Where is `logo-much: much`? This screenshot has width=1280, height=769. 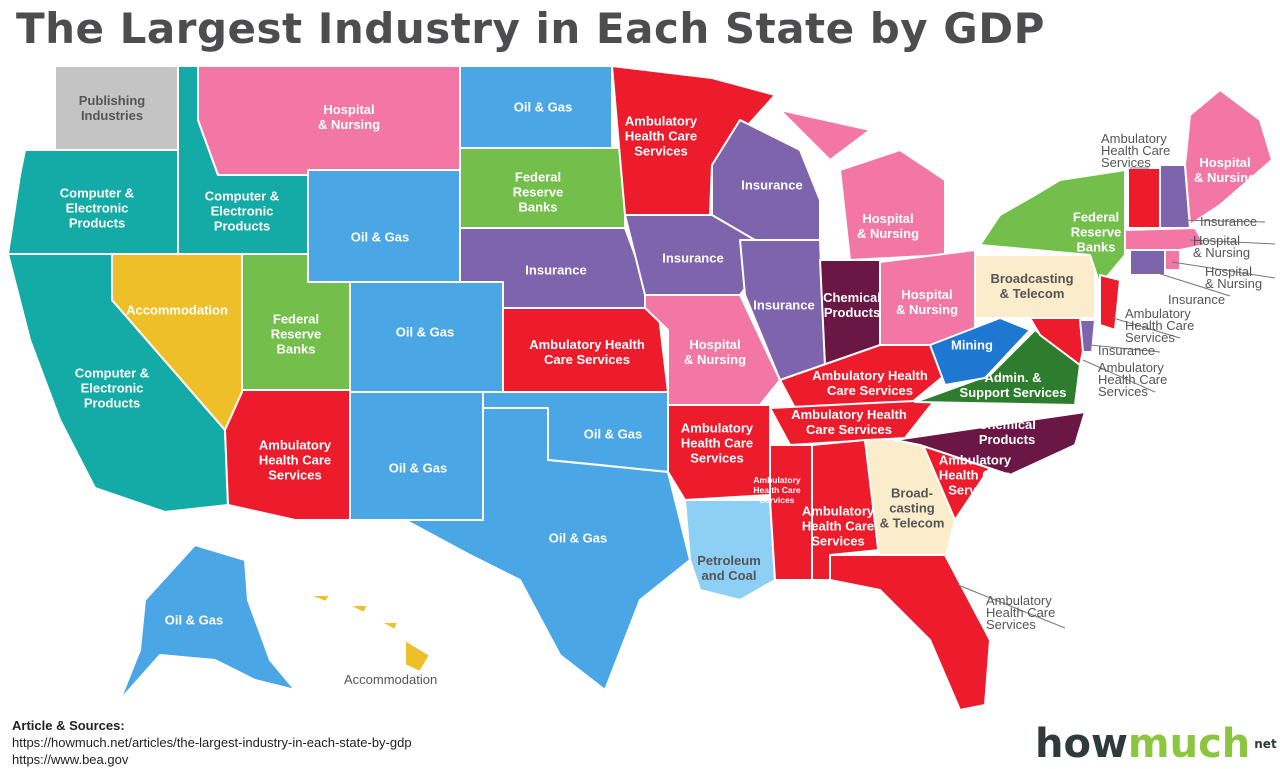 logo-much: much is located at coordinates (1189, 744).